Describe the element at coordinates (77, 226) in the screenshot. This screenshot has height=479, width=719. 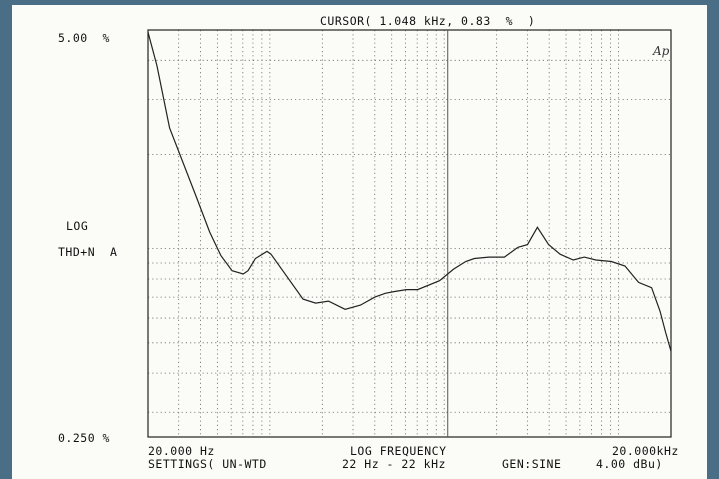
I see `y-axis-label-line1: LOG` at that location.